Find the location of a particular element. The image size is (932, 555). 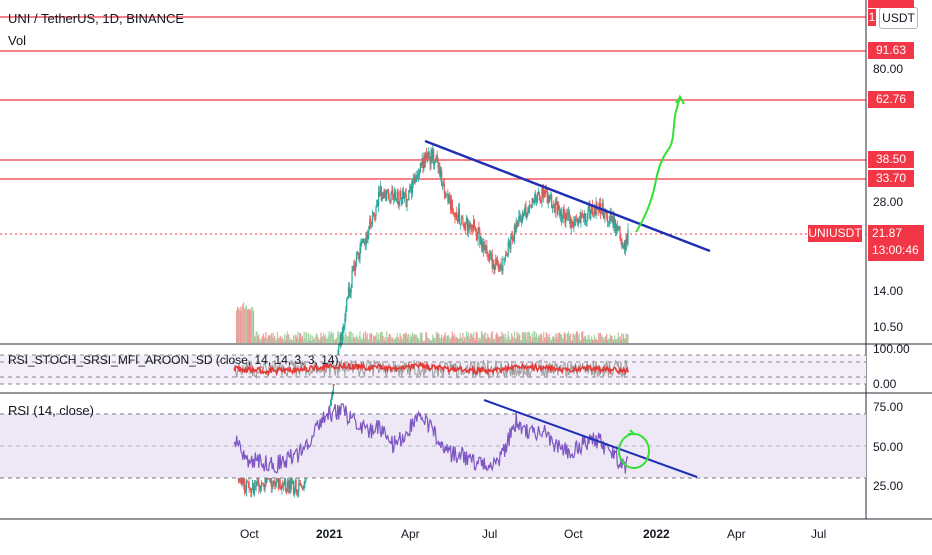

time-label-apr-2021: Apr is located at coordinates (410, 534).